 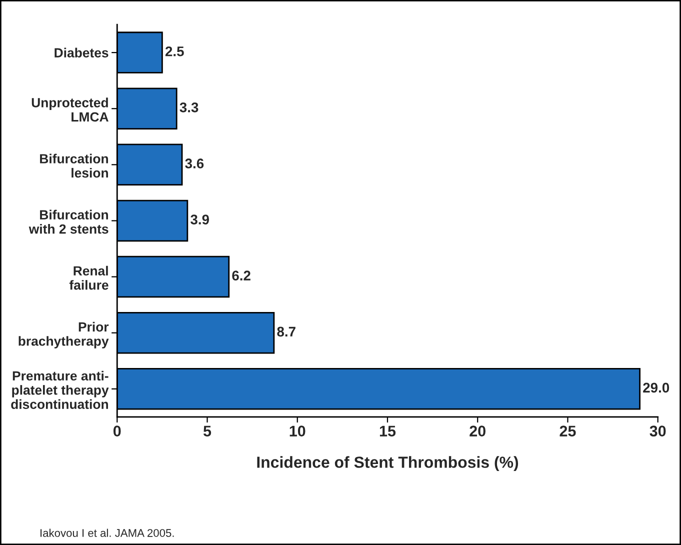 I want to click on y-tick-label: Bifurcation lesion, so click(x=74, y=166).